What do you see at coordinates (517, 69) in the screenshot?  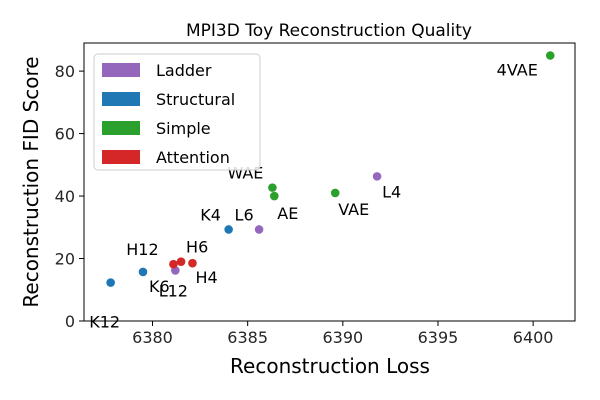 I see `point-label-4vae: 4VAE` at bounding box center [517, 69].